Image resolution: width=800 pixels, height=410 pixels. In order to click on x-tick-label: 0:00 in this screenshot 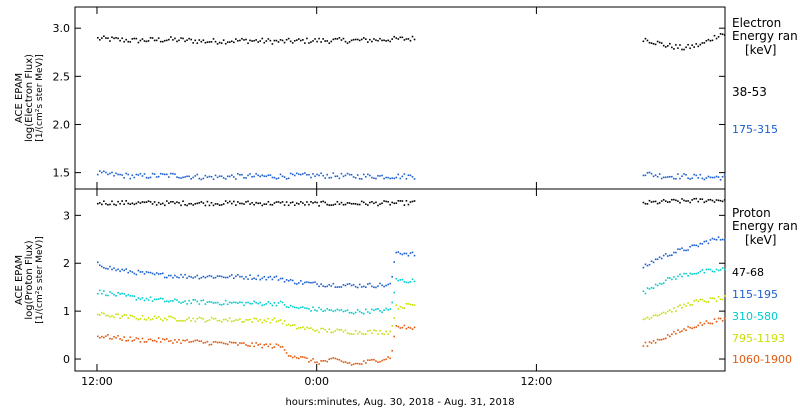, I will do `click(316, 381)`.